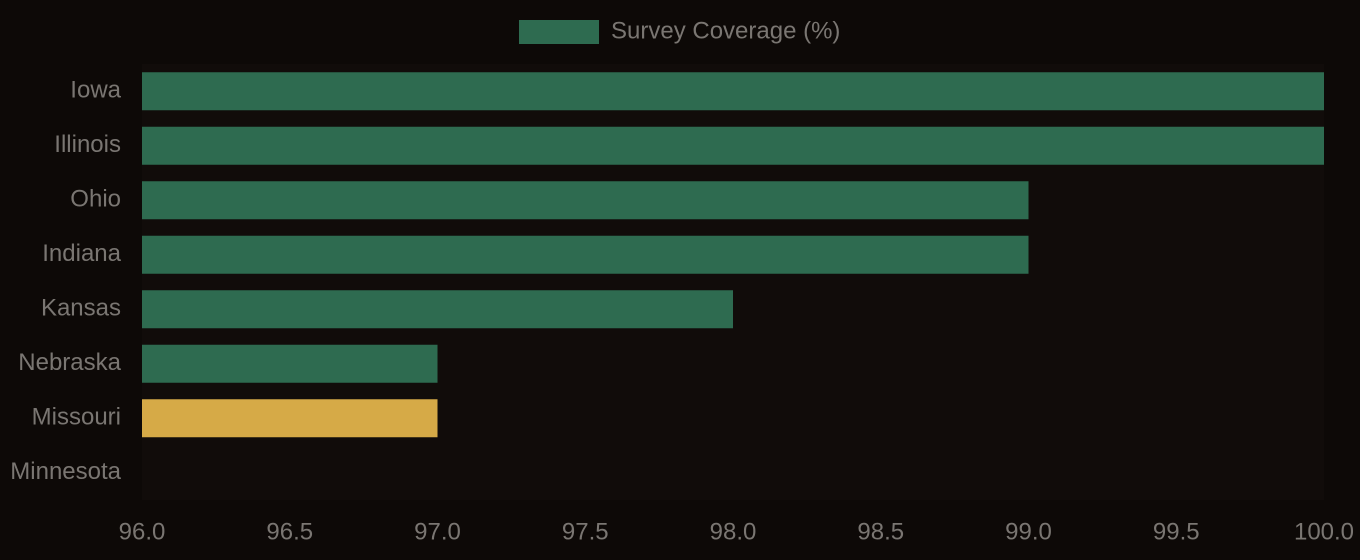  I want to click on legend-swatch, so click(559, 32).